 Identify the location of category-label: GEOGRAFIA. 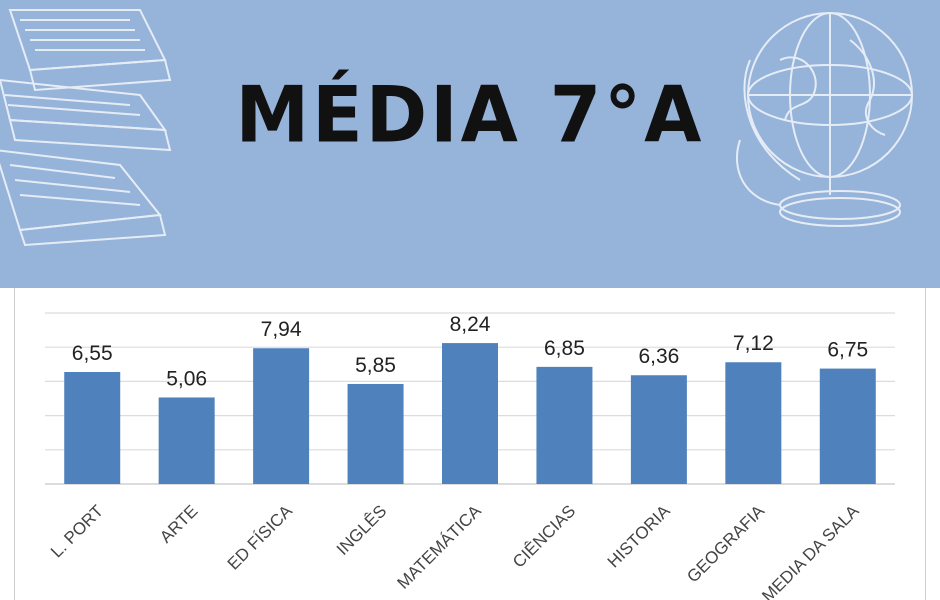
(725, 543).